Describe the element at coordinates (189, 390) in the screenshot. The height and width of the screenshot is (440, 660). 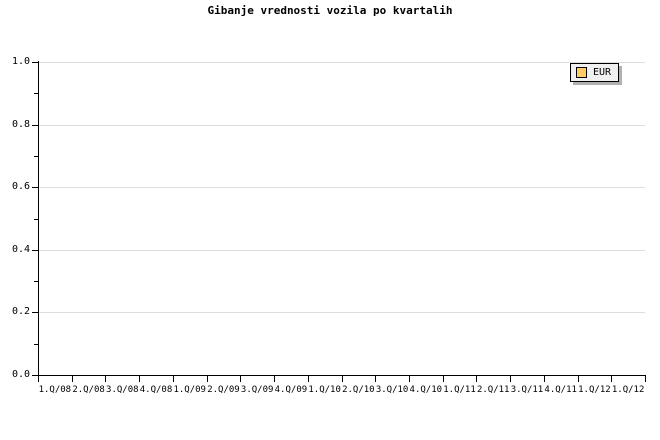
I see `x-axis-label: 1.Q/09` at that location.